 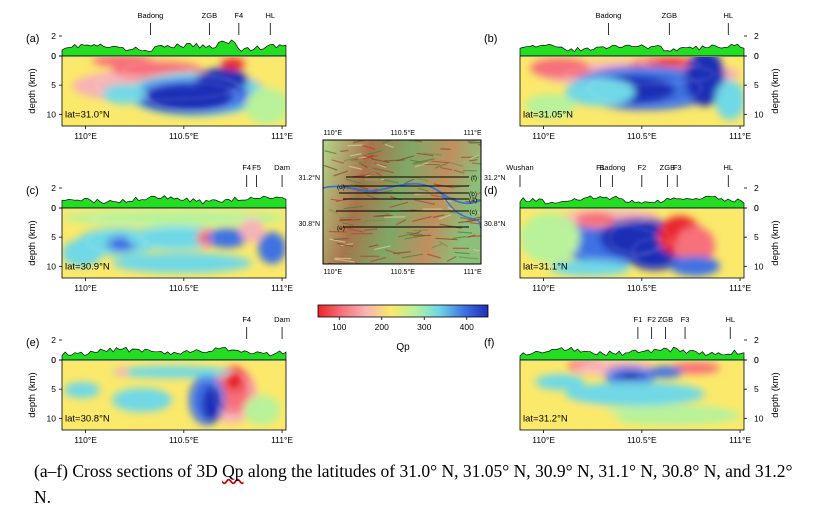 I want to click on profile-label: (b), so click(x=473, y=194).